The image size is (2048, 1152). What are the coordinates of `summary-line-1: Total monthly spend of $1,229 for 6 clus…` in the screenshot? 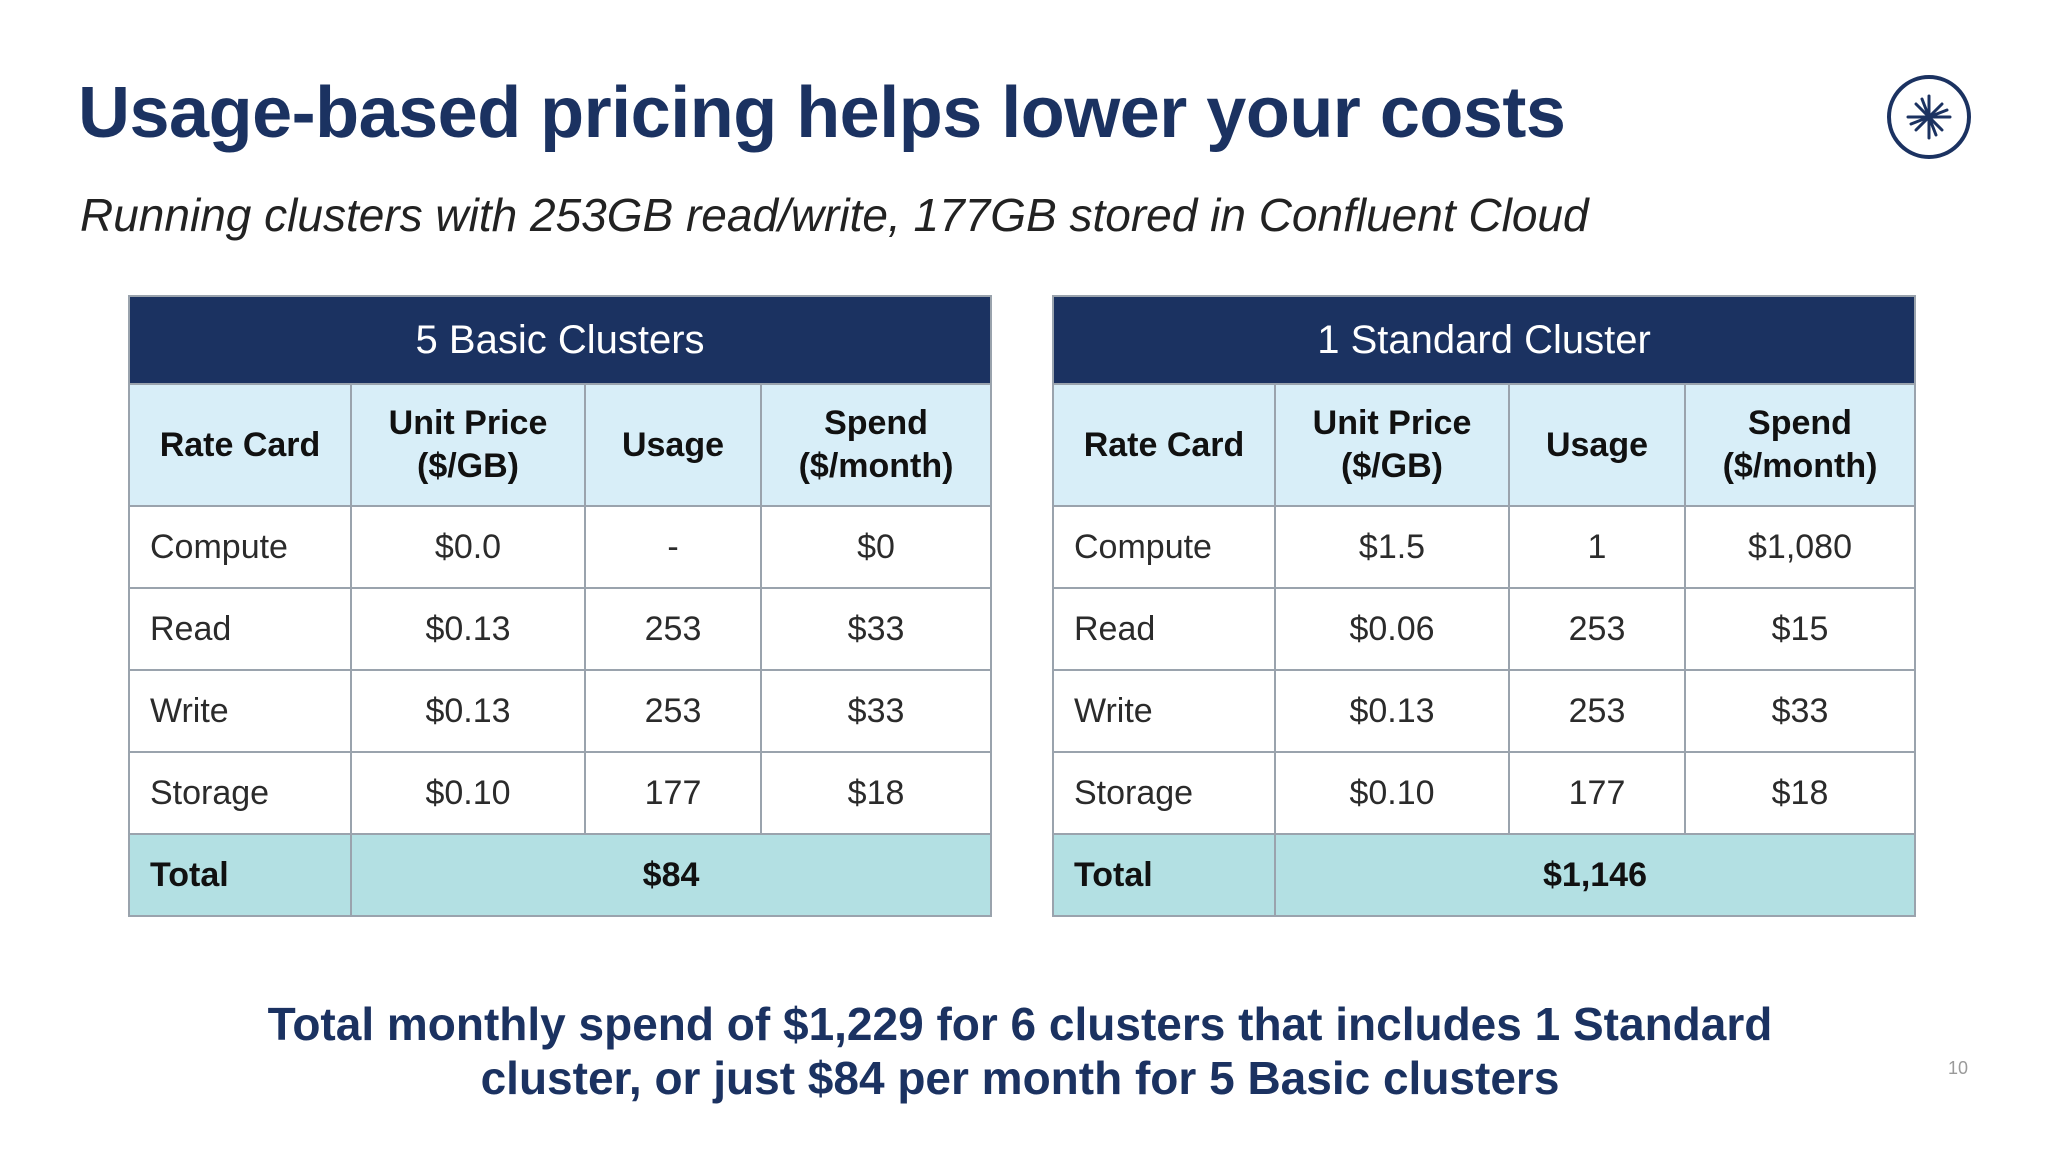 It's located at (1020, 1024).